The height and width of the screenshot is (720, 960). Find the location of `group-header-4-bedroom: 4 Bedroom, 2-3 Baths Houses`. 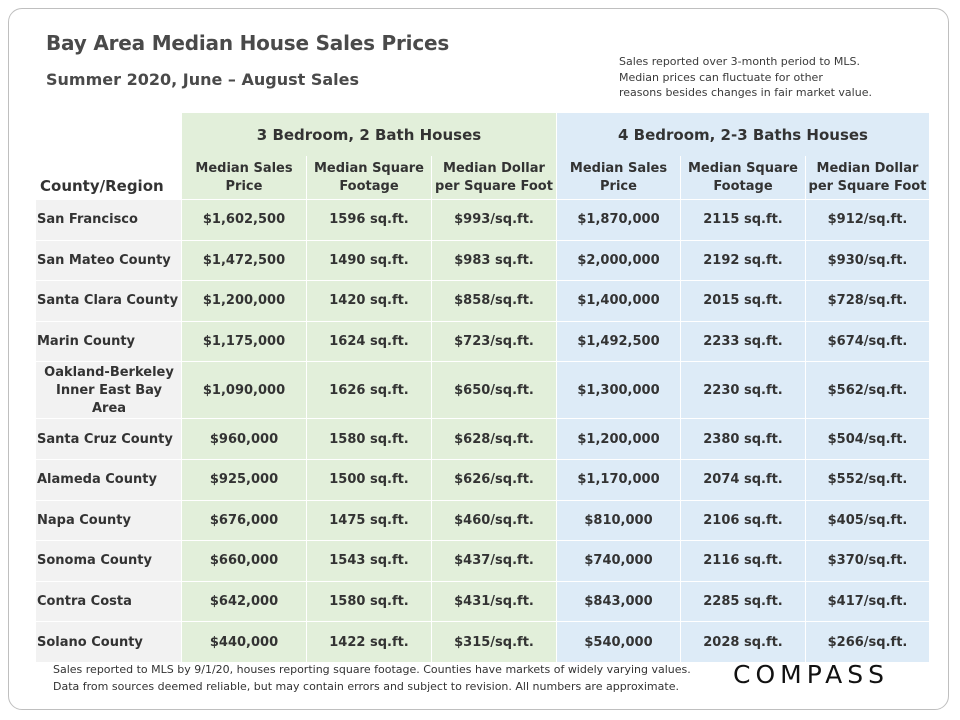

group-header-4-bedroom: 4 Bedroom, 2-3 Baths Houses is located at coordinates (742, 134).